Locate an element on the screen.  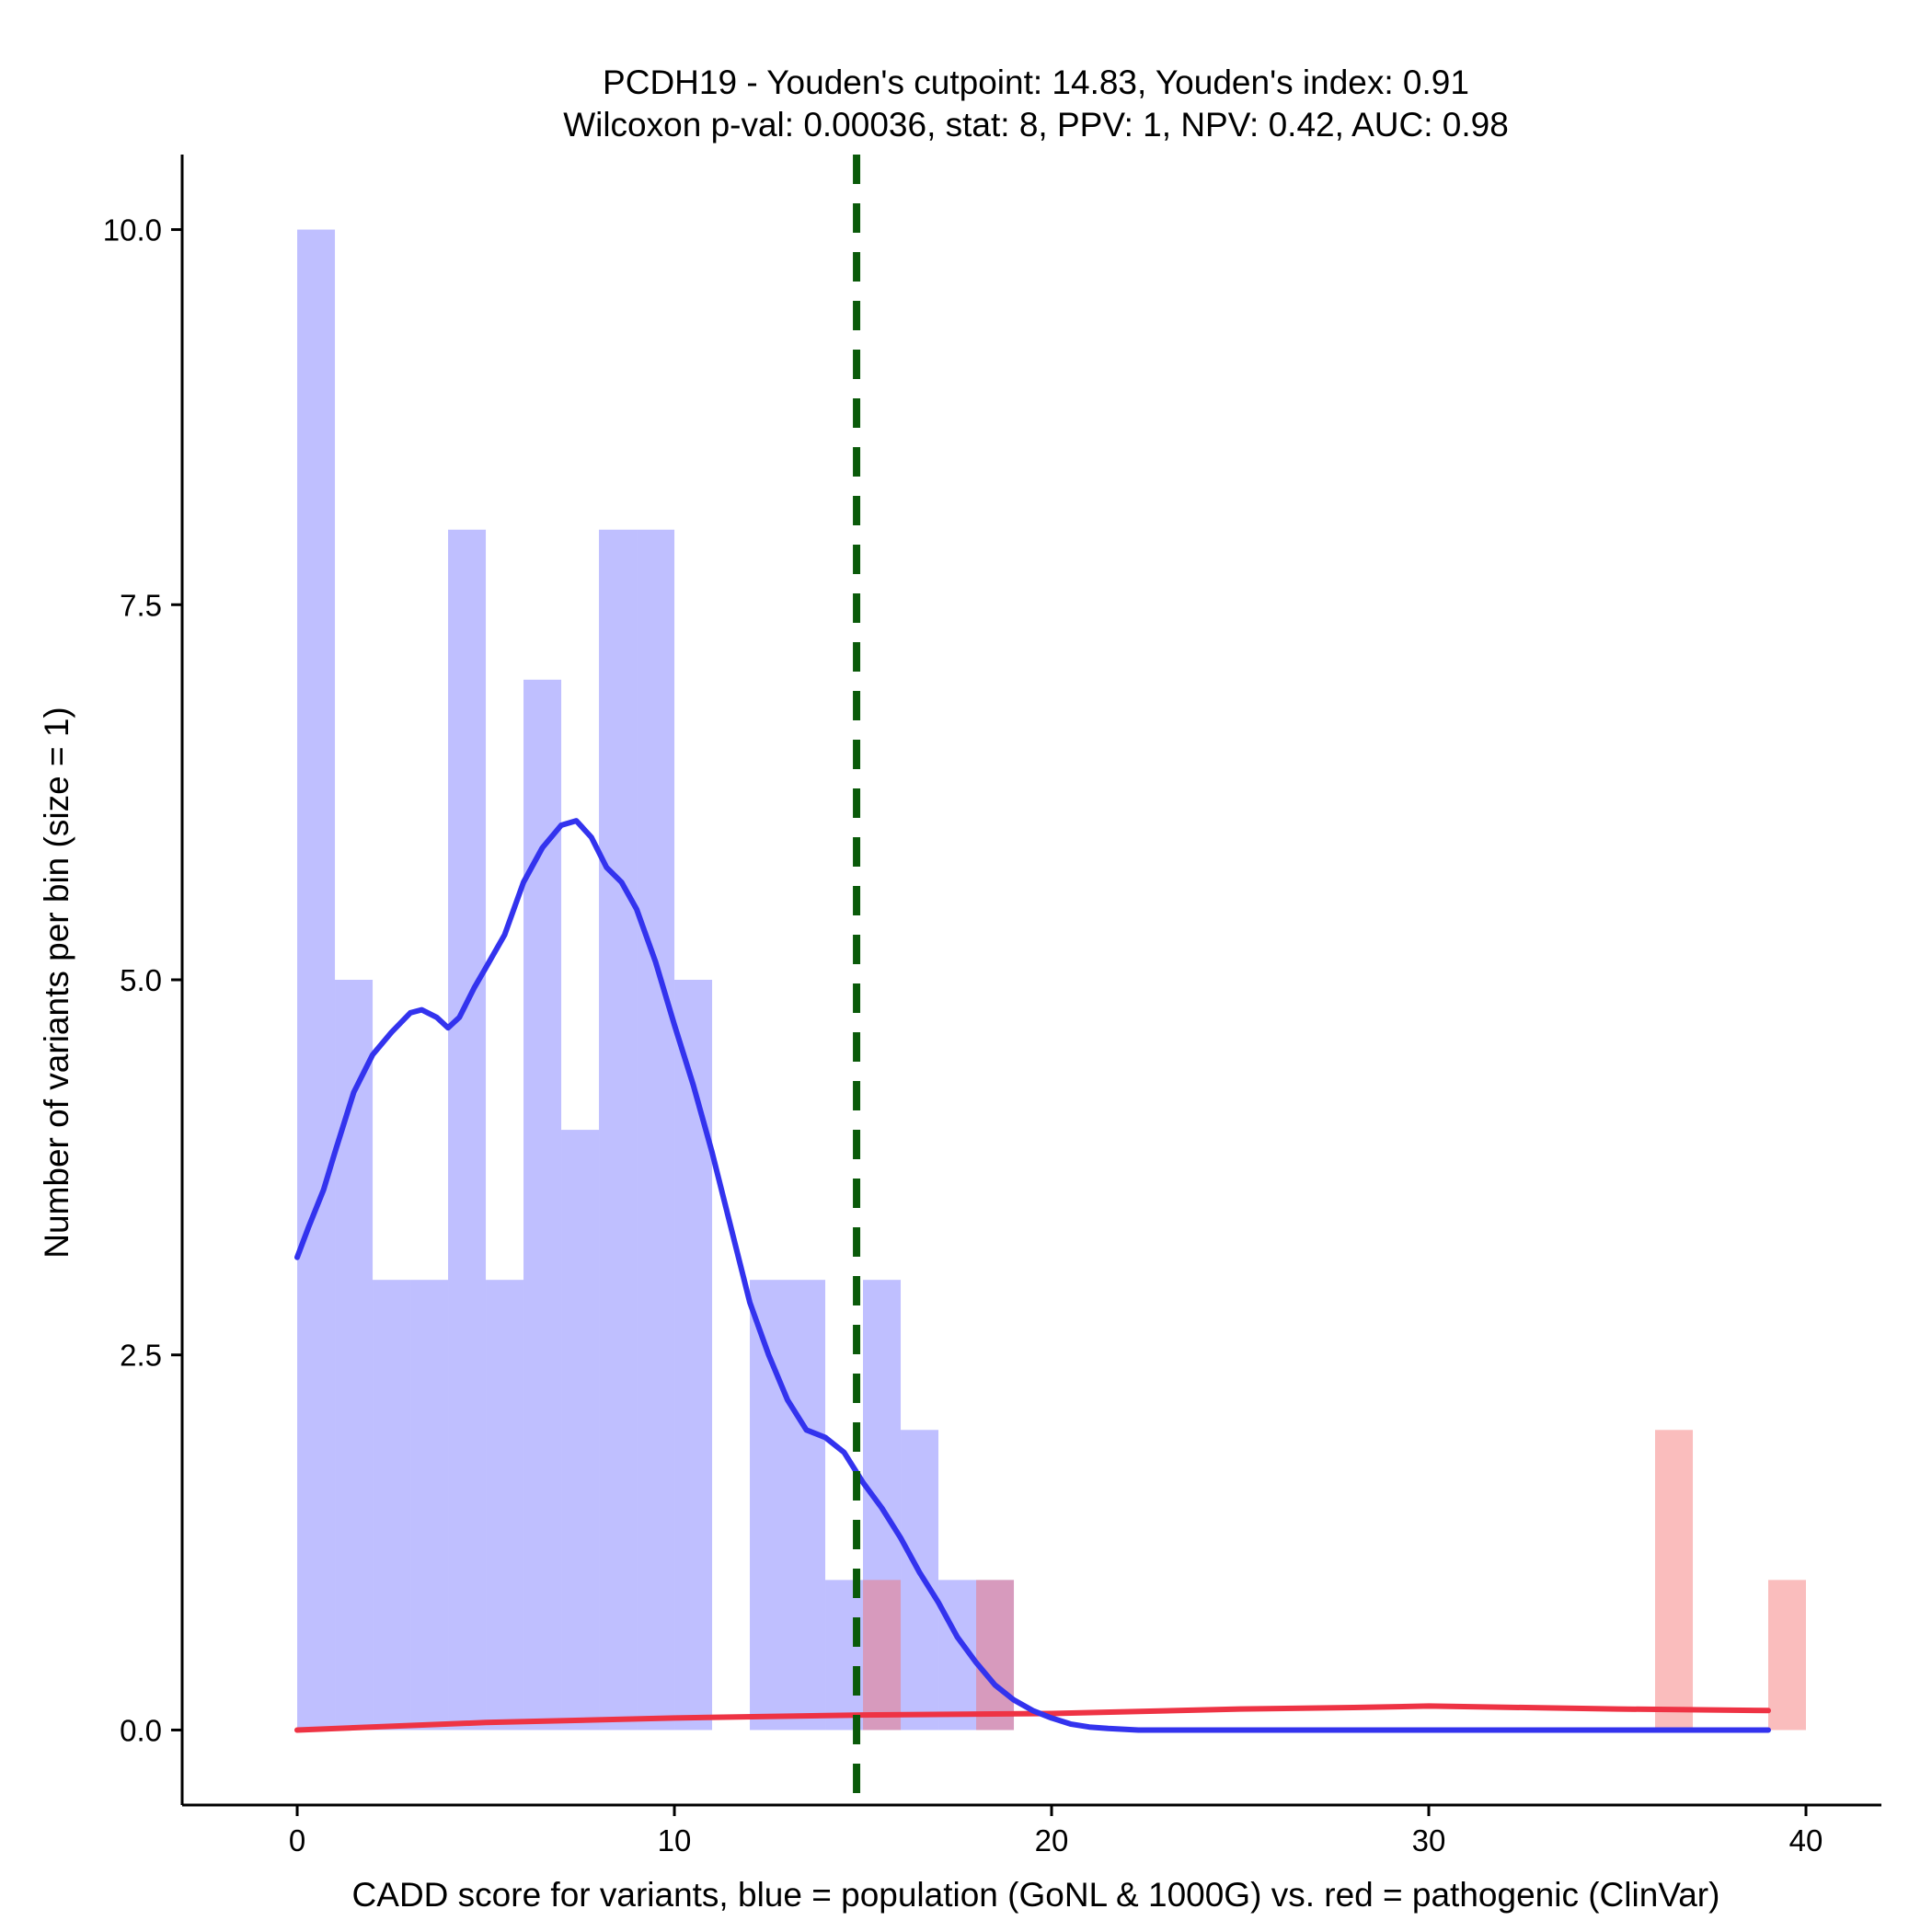
y-tick-label: 2.5 is located at coordinates (141, 1356).